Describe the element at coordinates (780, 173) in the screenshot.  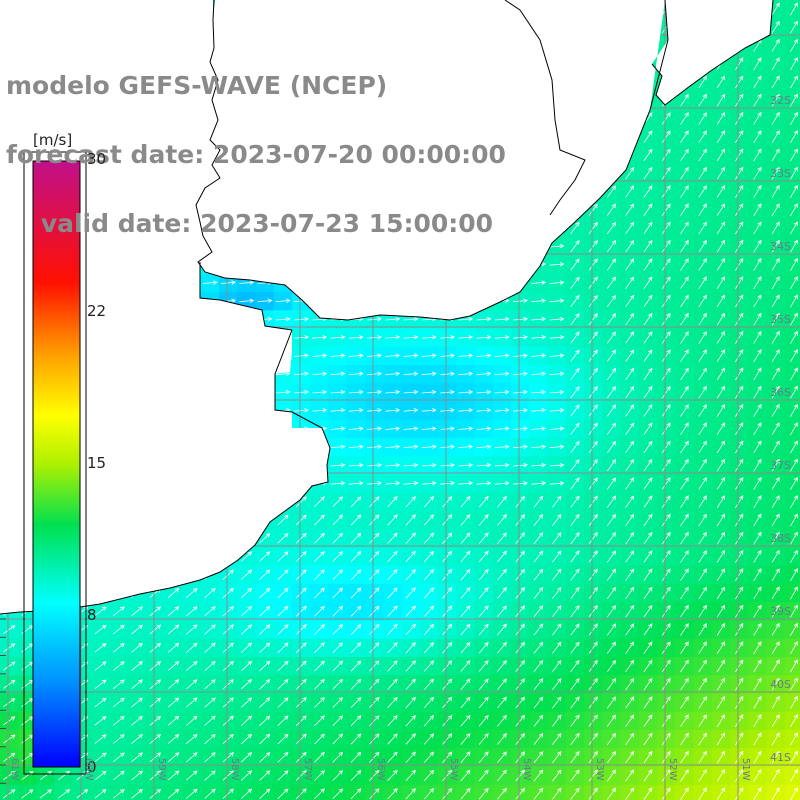
I see `lat-label: 33S` at that location.